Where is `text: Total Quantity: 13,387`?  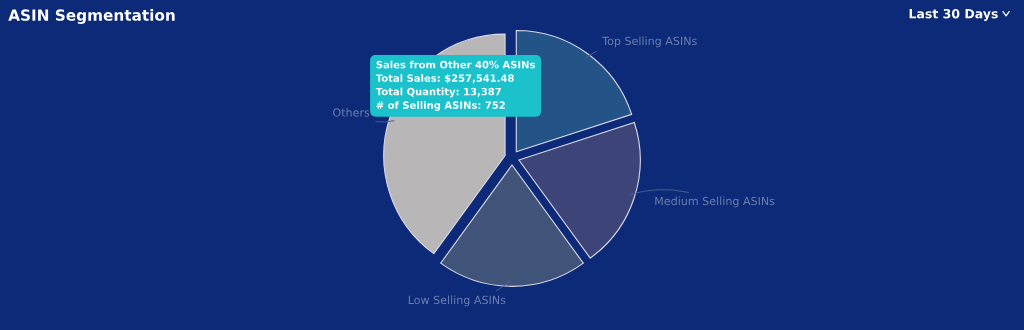 text: Total Quantity: 13,387 is located at coordinates (438, 92).